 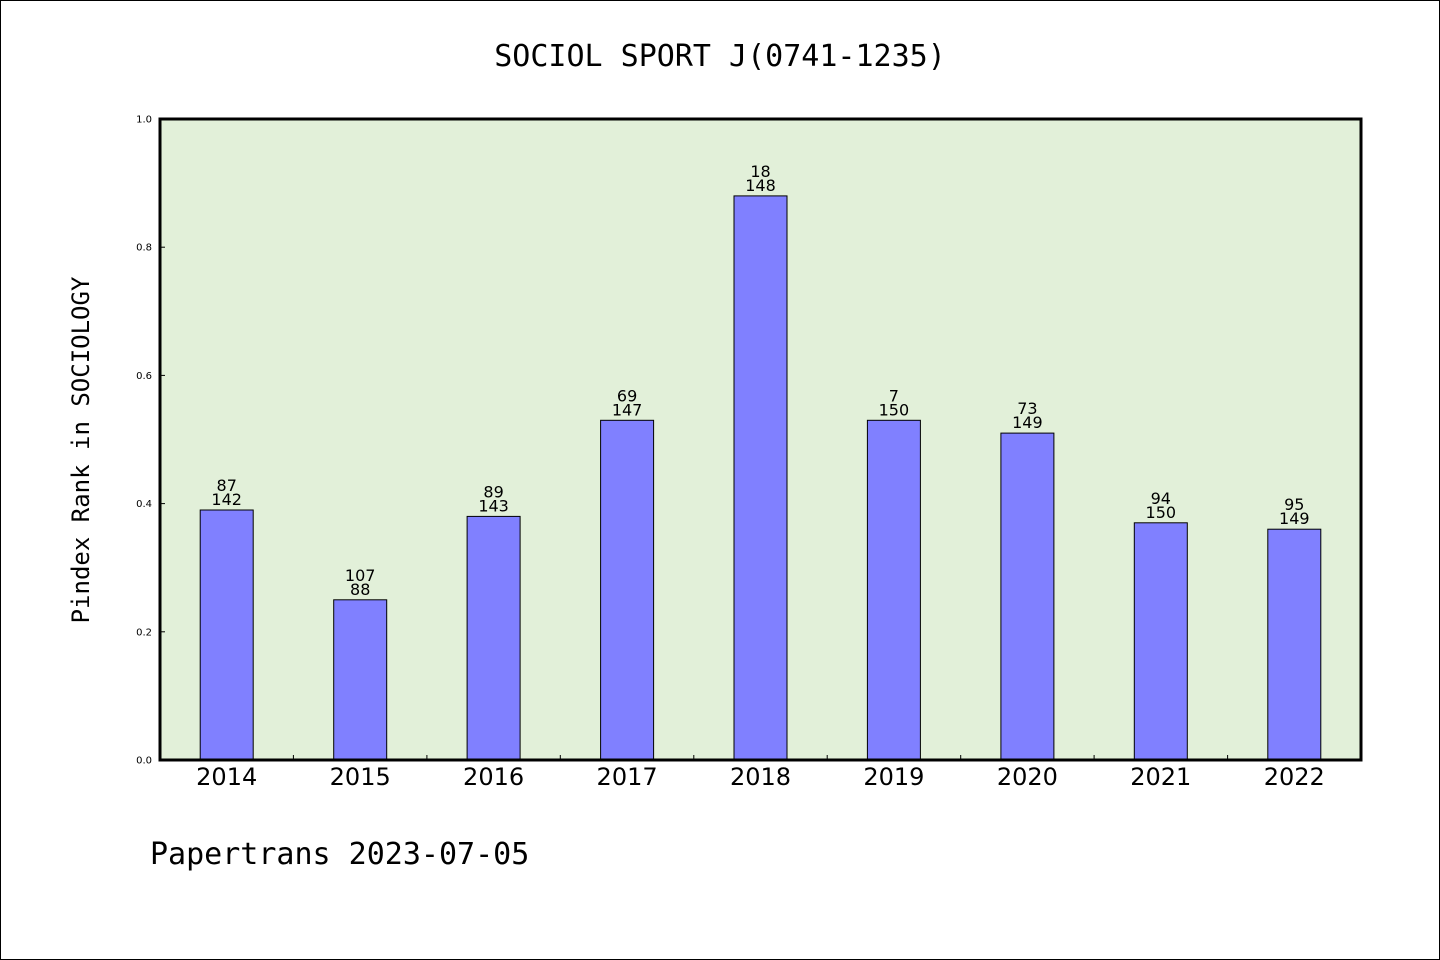 I want to click on data-label-top-2015: 107, so click(x=360, y=575).